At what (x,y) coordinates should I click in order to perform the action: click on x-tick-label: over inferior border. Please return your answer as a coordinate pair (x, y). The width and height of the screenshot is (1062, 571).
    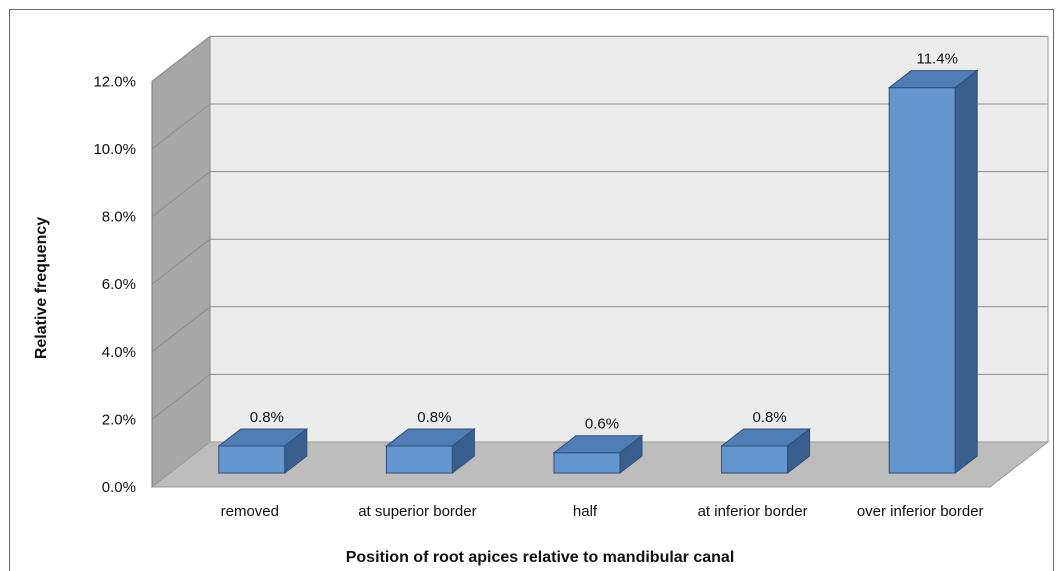
    Looking at the image, I should click on (920, 511).